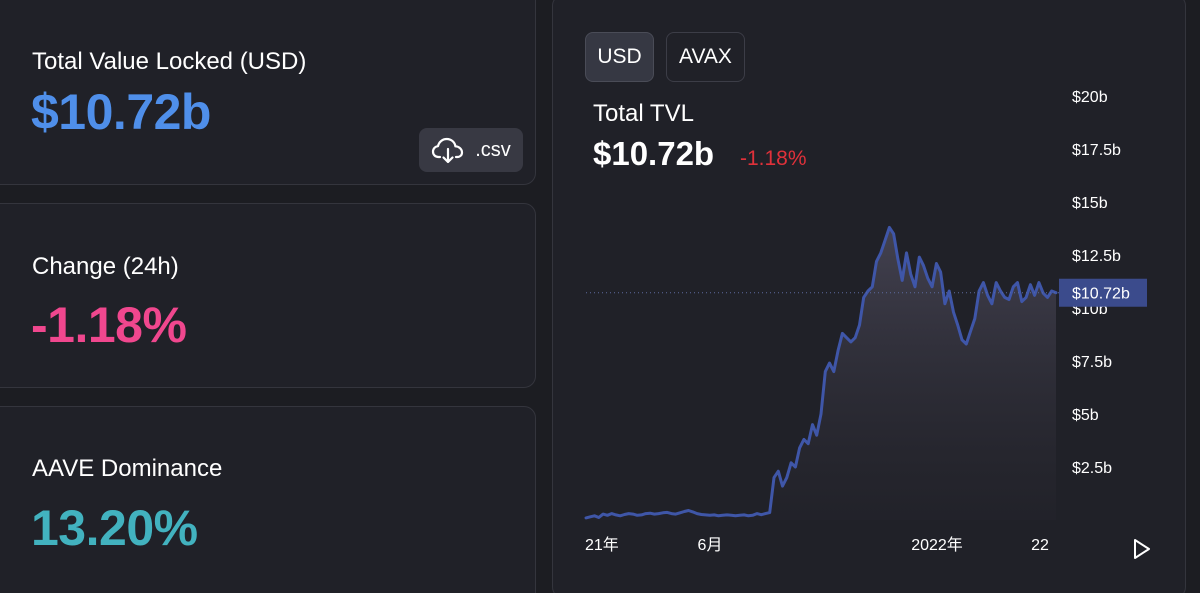 The height and width of the screenshot is (593, 1200). I want to click on current-value-tag, so click(1103, 292).